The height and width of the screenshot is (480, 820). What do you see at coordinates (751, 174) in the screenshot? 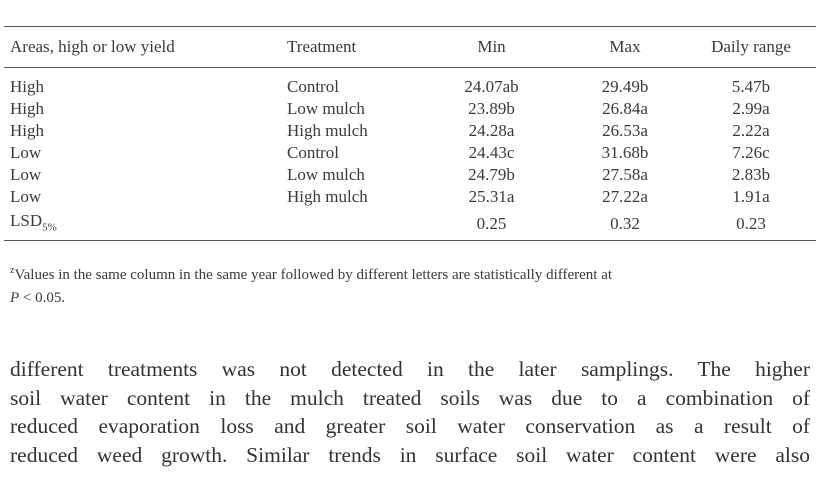
I see `table-cell: 2.83b` at bounding box center [751, 174].